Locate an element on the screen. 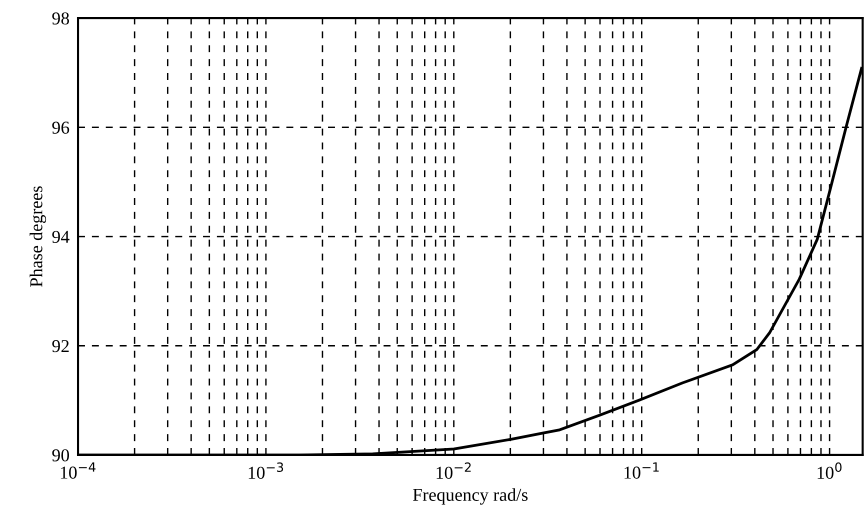  x-tick-label: 10$^{−1}$ is located at coordinates (641, 470).